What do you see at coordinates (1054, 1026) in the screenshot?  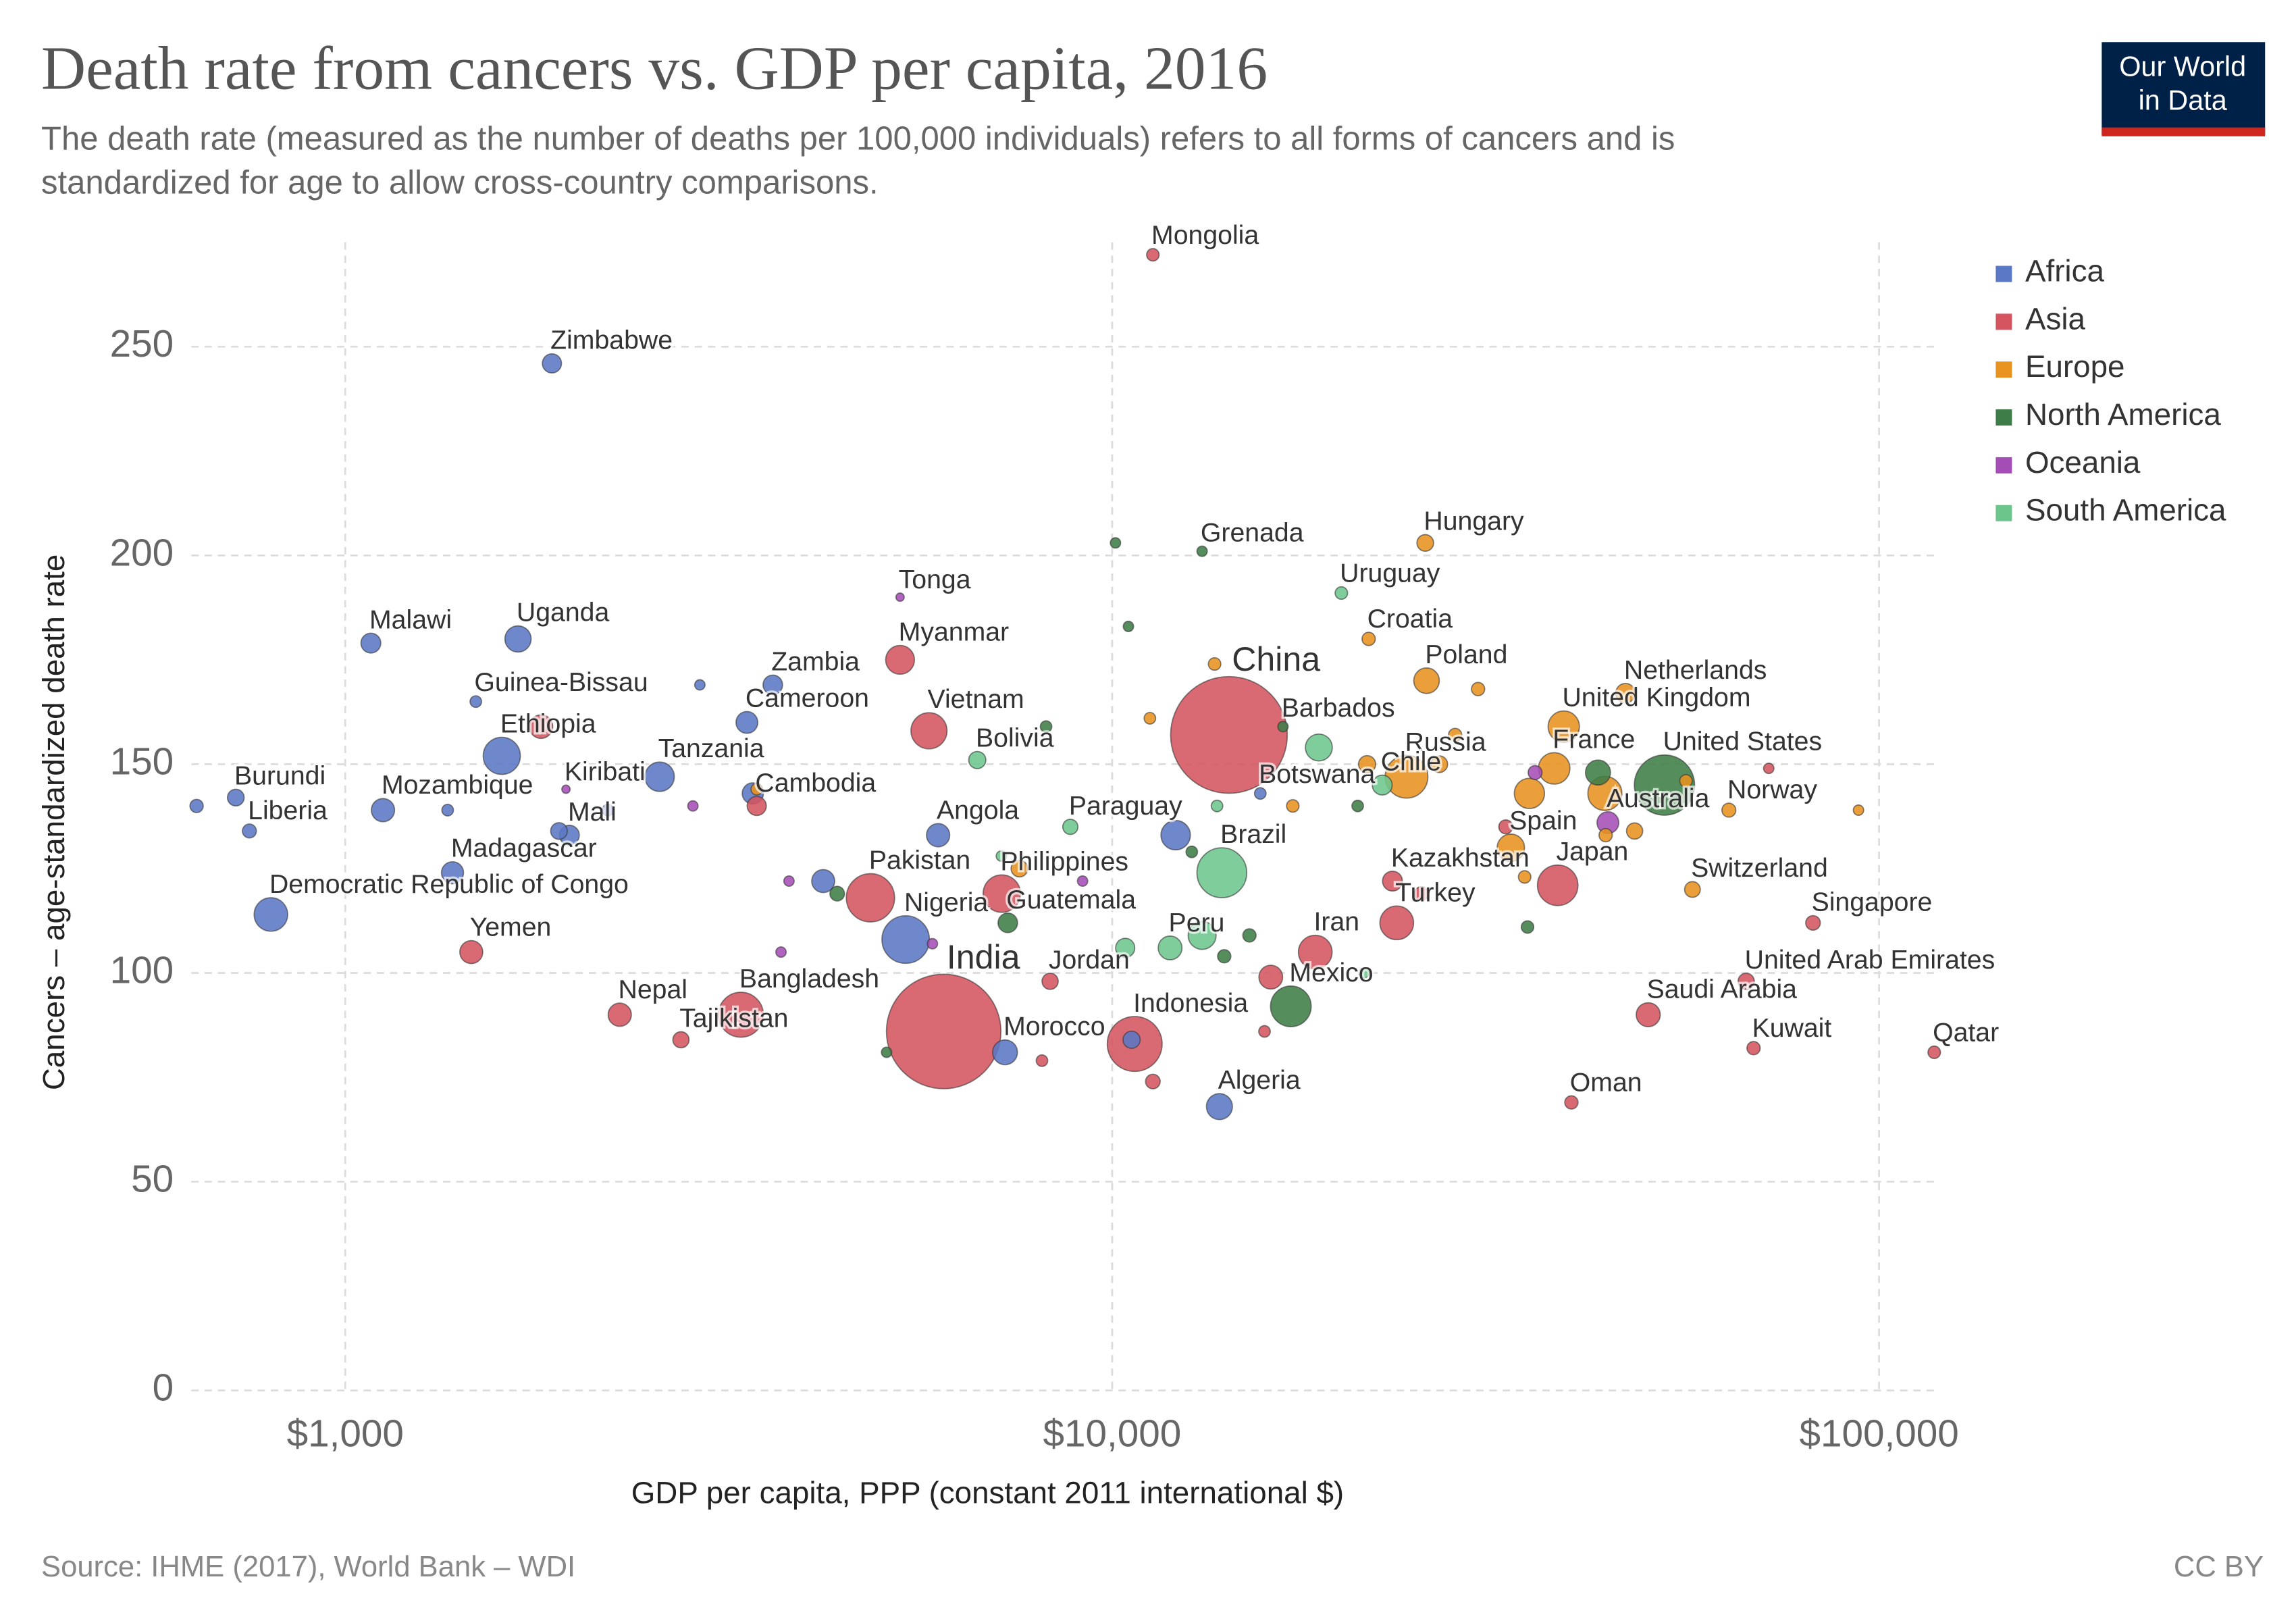 I see `point-label: Morocco` at bounding box center [1054, 1026].